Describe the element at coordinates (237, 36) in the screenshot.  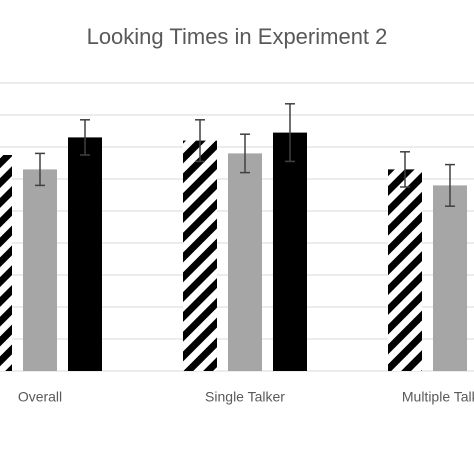
I see `chart-title: Looking Times in Experiment 2` at that location.